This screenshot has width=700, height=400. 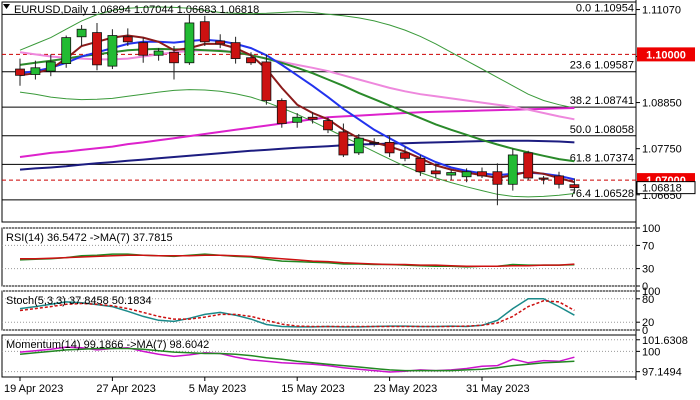 What do you see at coordinates (79, 301) in the screenshot?
I see `stoch-label: Stoch(5,3,3) 37.8458 50.1834` at bounding box center [79, 301].